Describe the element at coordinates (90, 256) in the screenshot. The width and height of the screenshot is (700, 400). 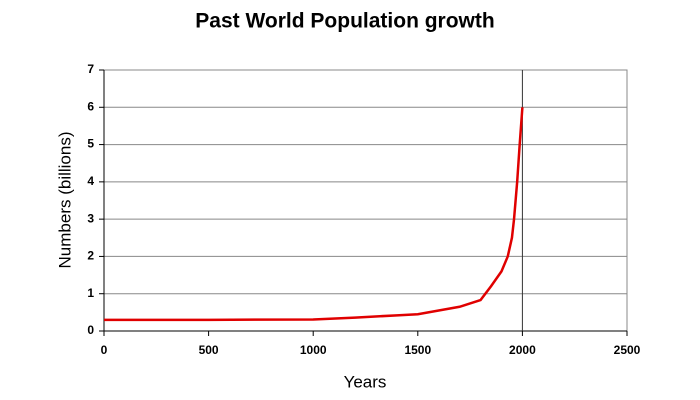
I see `y-tick-label: 2` at that location.